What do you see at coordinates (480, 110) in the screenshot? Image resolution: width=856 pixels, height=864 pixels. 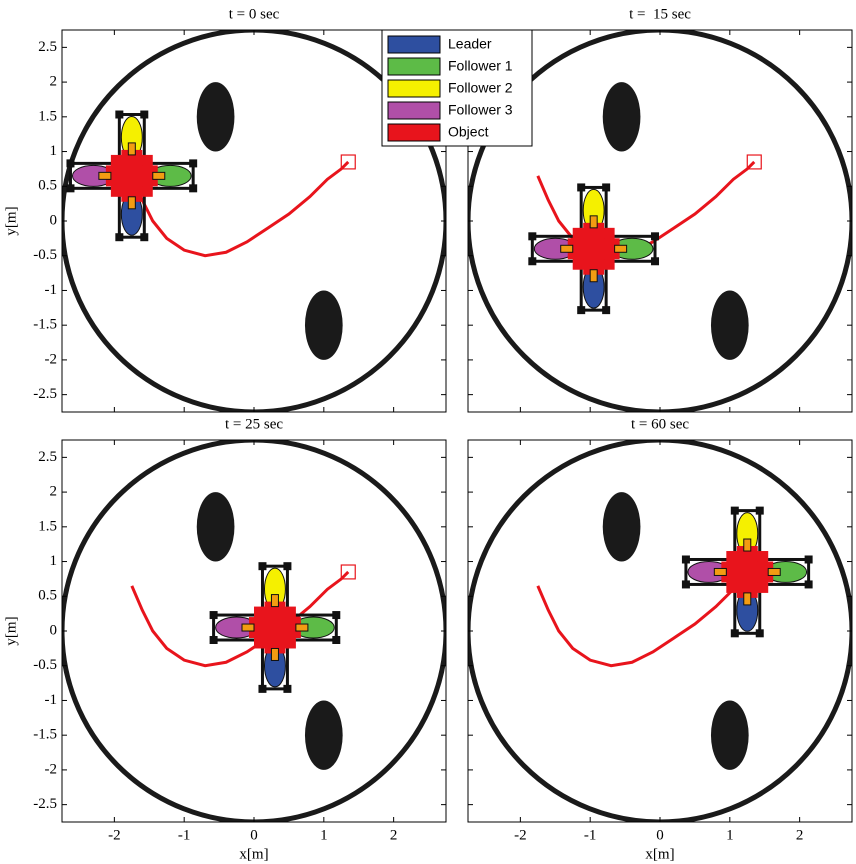 I see `legend-label: Follower 3` at bounding box center [480, 110].